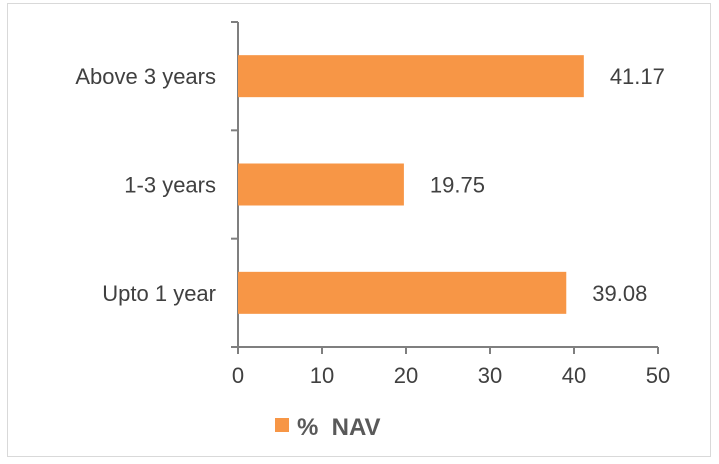  Describe the element at coordinates (574, 375) in the screenshot. I see `x-tick-label: 40` at that location.